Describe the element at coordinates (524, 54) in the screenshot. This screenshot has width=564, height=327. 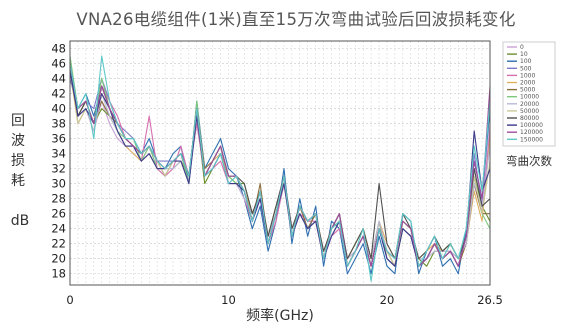
I see `legend-label-10: 10` at that location.